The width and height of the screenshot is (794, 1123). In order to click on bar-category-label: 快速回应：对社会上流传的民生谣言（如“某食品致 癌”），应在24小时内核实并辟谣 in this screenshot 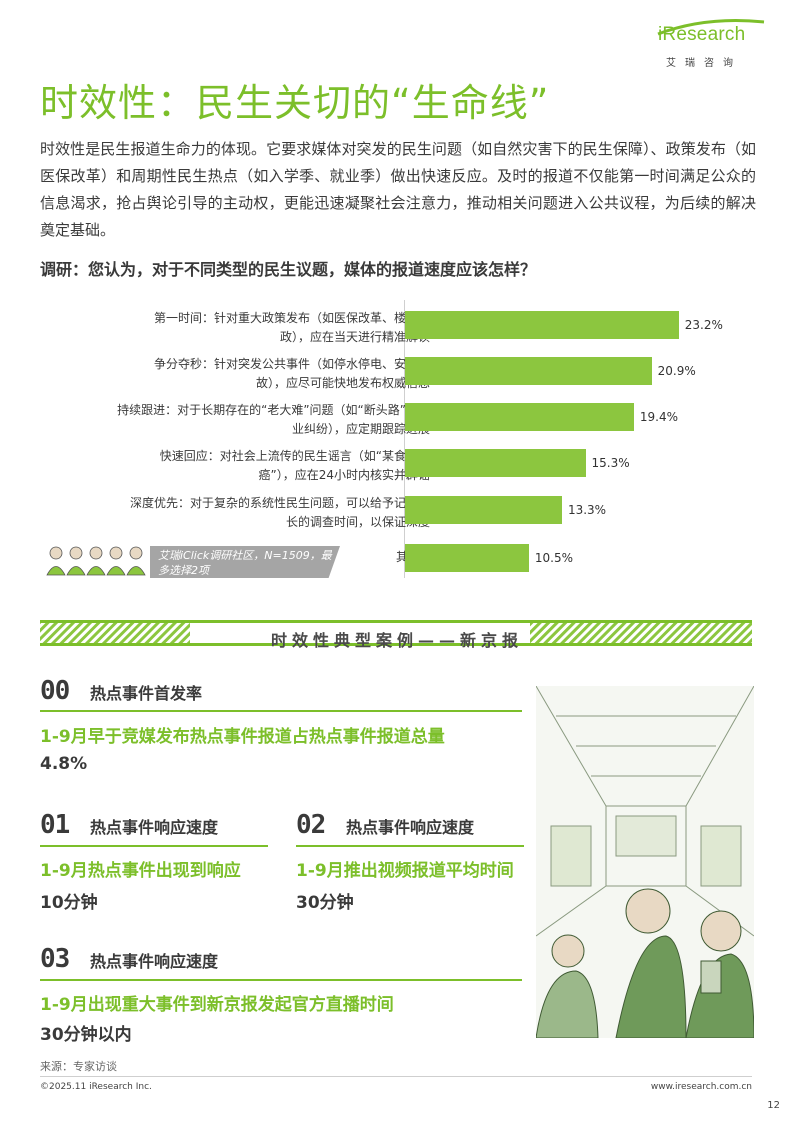, I will do `click(294, 465)`.